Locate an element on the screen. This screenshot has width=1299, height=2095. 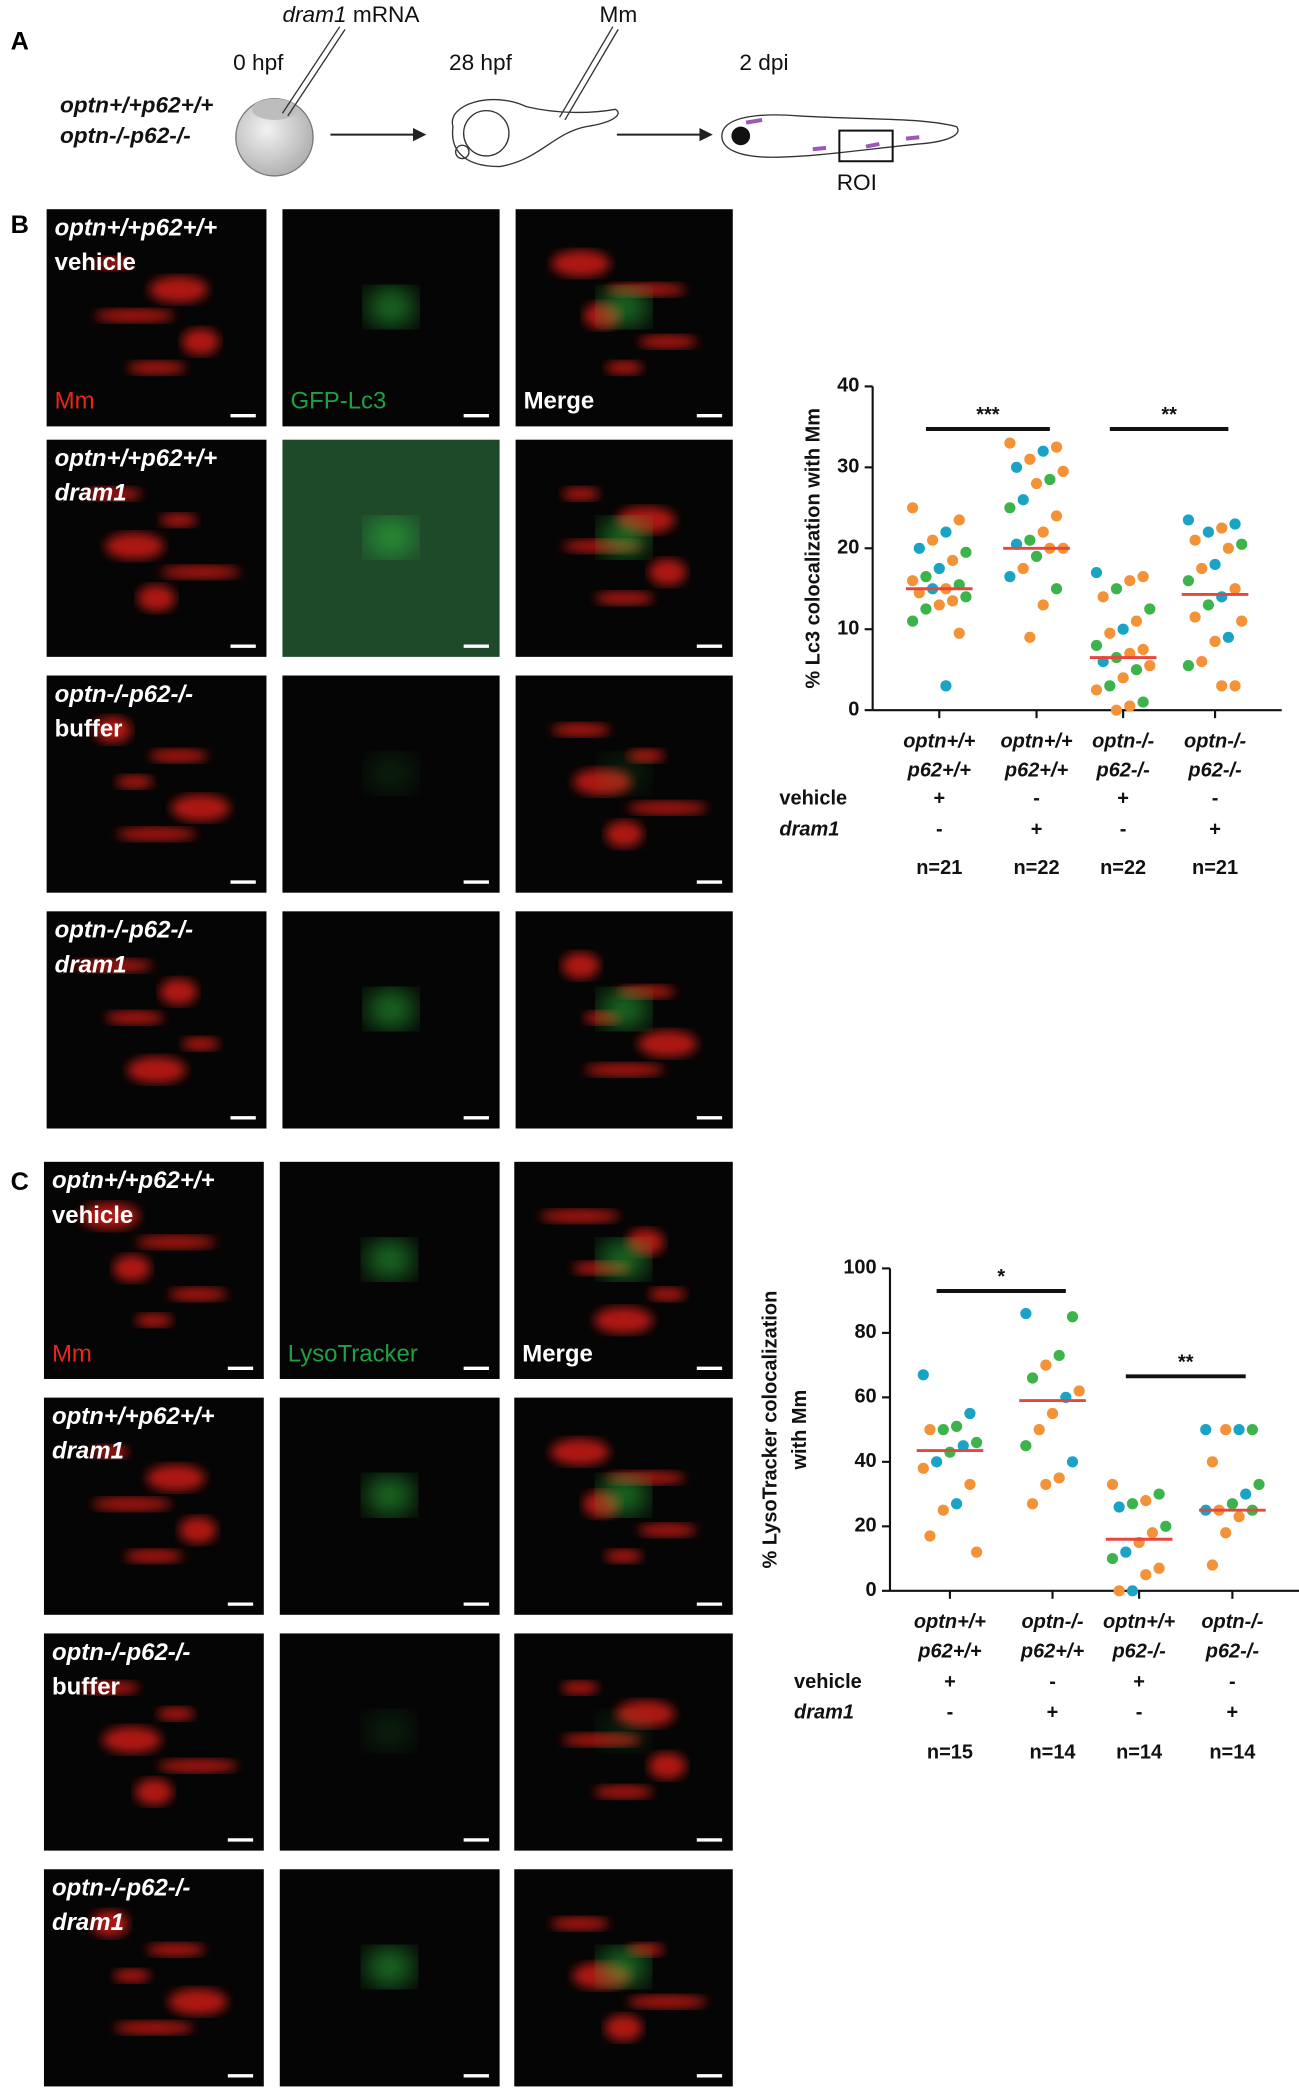
y-tick-label: 20 is located at coordinates (848, 548).